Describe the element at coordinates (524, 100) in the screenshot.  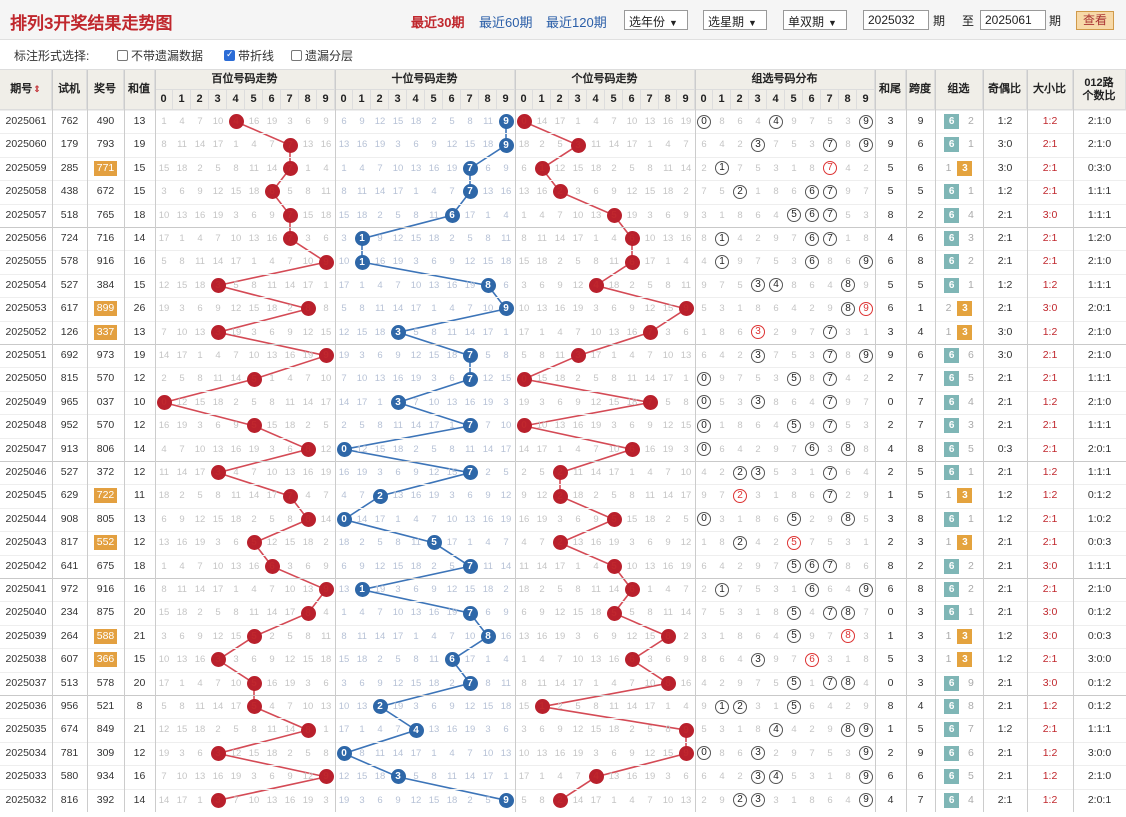
I see `col-units-digit-0: 0` at that location.